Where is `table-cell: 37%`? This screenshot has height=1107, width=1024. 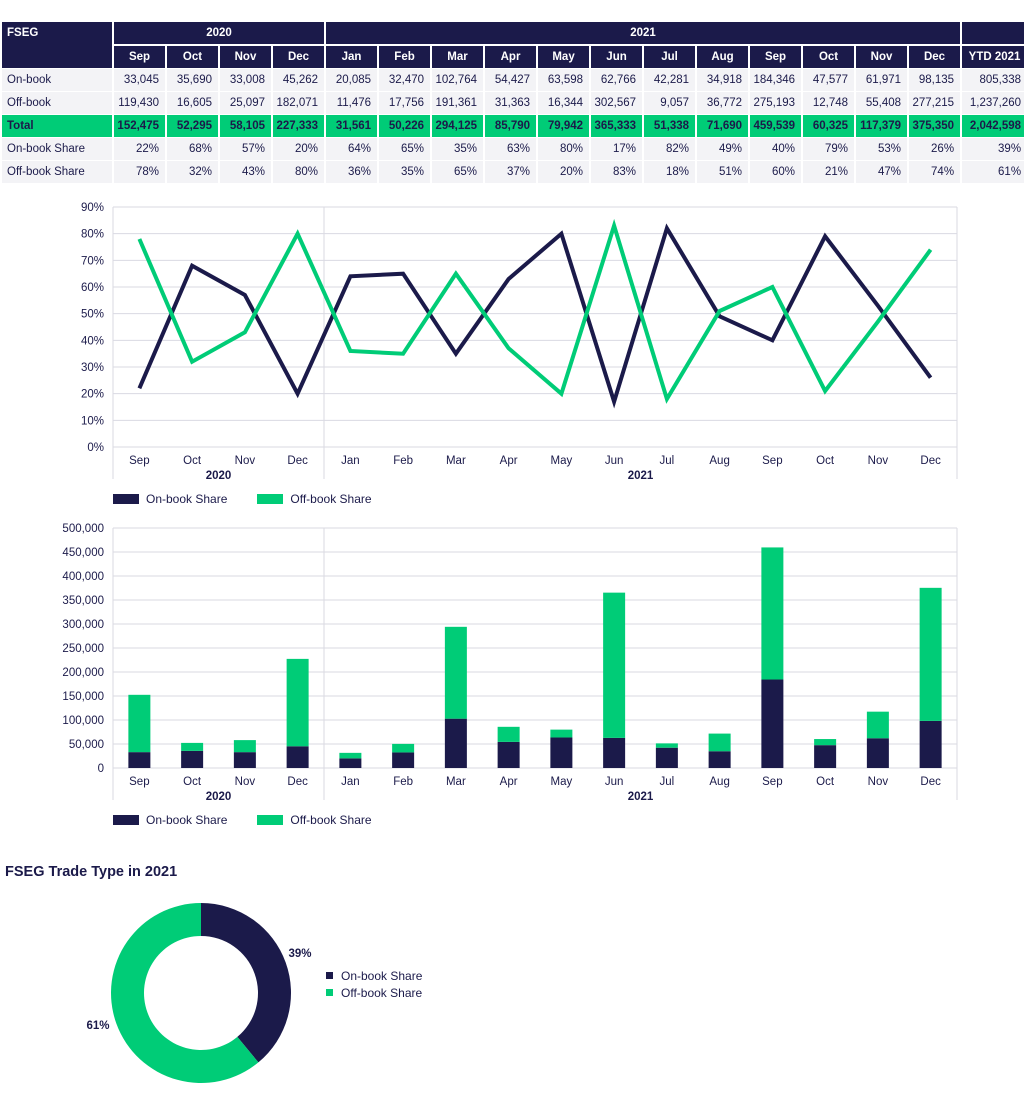 table-cell: 37% is located at coordinates (511, 171).